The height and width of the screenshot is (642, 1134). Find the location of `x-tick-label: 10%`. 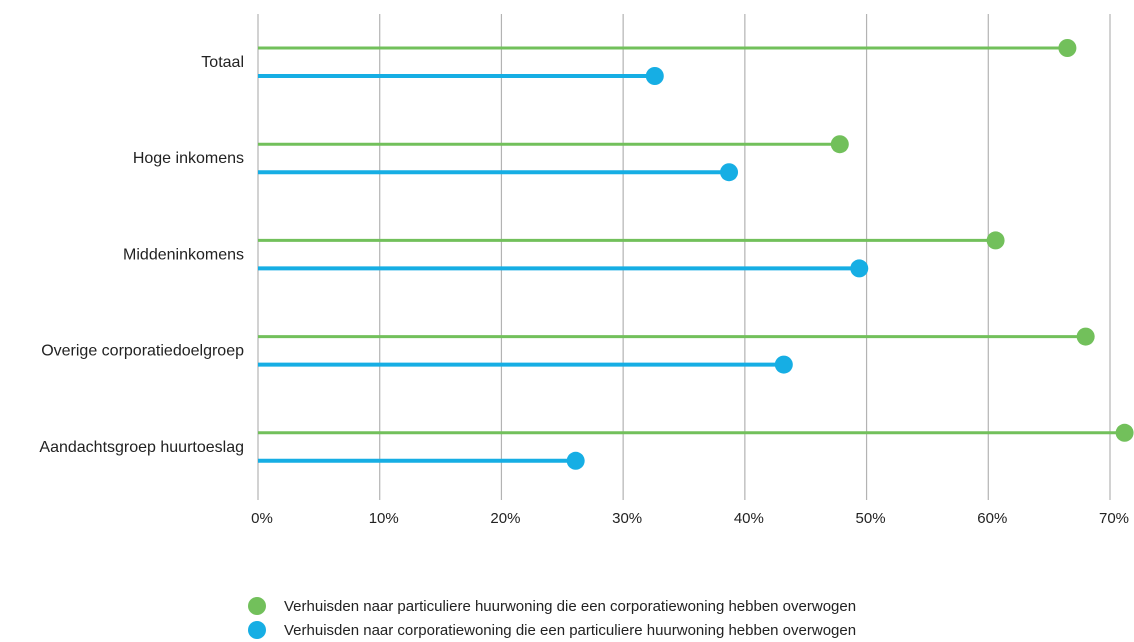

x-tick-label: 10% is located at coordinates (384, 518).